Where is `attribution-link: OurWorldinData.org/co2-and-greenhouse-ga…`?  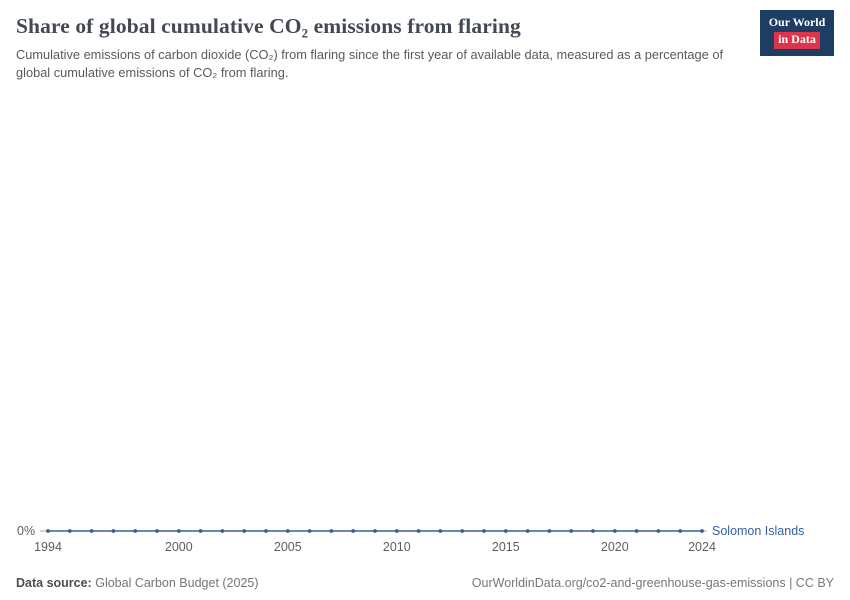
attribution-link: OurWorldinData.org/co2-and-greenhouse-ga… is located at coordinates (652, 583).